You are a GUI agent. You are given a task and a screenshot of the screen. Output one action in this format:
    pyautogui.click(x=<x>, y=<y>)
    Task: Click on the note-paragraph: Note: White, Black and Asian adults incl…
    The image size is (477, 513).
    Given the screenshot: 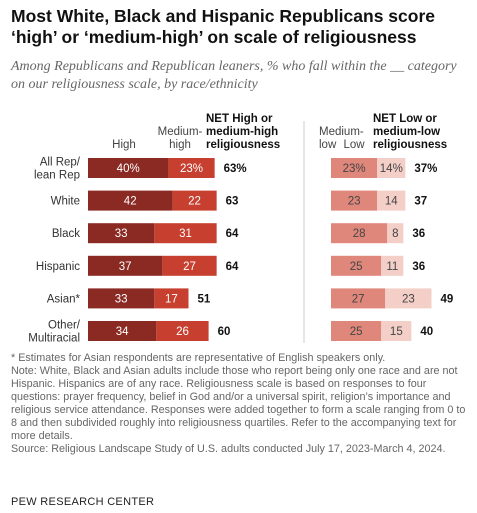 What is the action you would take?
    pyautogui.click(x=238, y=403)
    